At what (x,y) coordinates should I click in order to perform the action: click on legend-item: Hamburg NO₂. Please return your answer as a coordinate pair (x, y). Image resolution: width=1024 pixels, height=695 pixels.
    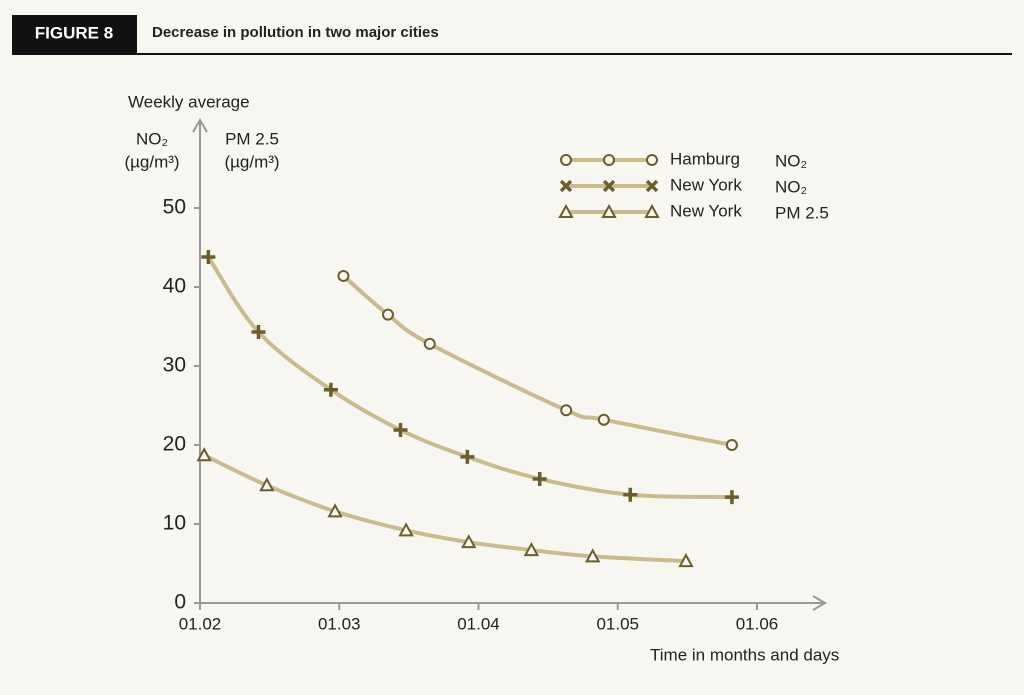
    Looking at the image, I should click on (683, 159).